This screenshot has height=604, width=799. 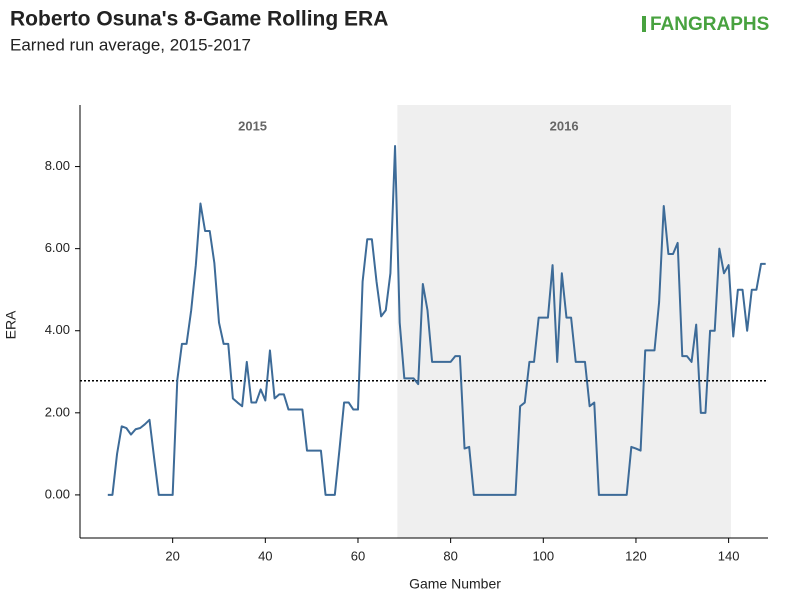 What do you see at coordinates (358, 555) in the screenshot?
I see `x-tick-label: 60` at bounding box center [358, 555].